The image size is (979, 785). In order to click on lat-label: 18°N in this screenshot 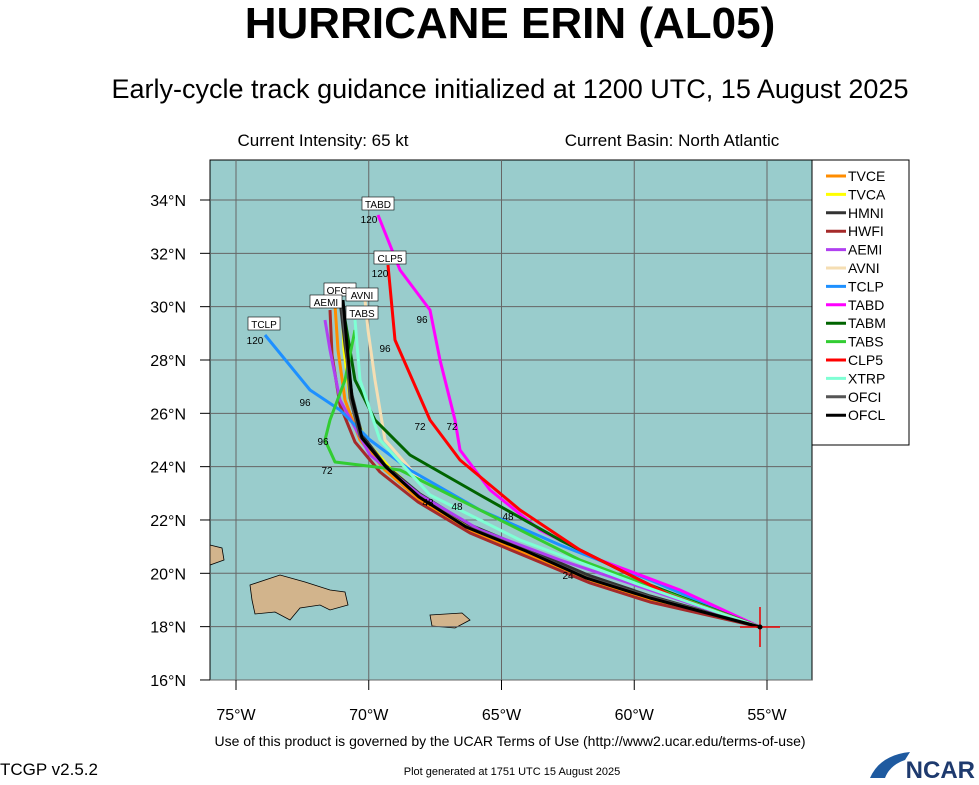, I will do `click(168, 628)`.